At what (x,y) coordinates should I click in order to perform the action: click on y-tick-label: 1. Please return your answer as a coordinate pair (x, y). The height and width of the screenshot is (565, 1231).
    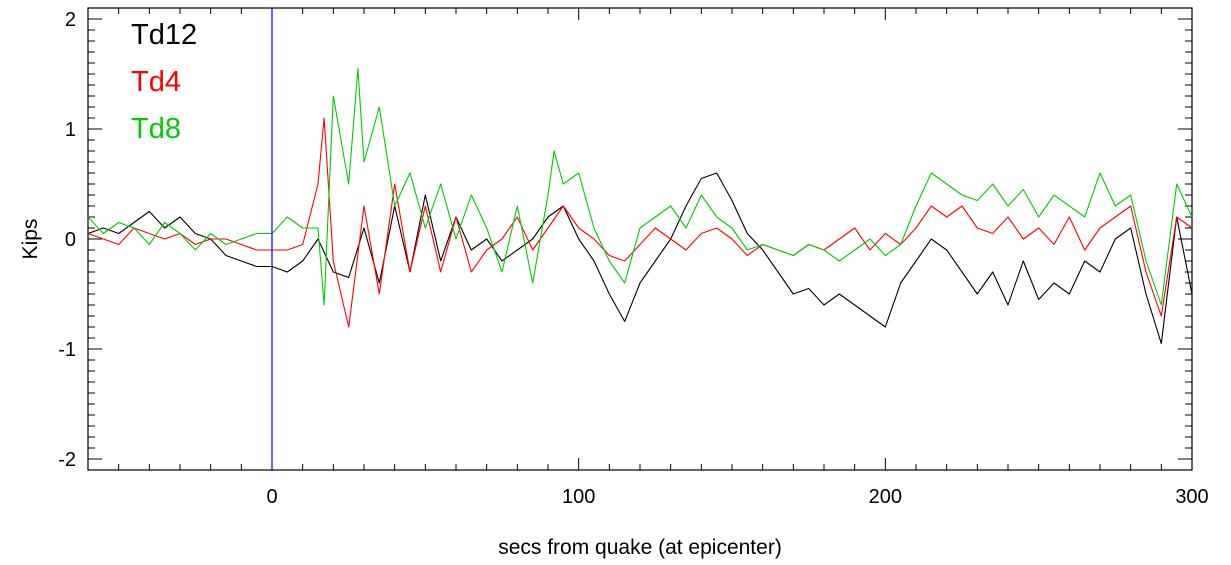
    Looking at the image, I should click on (70, 130).